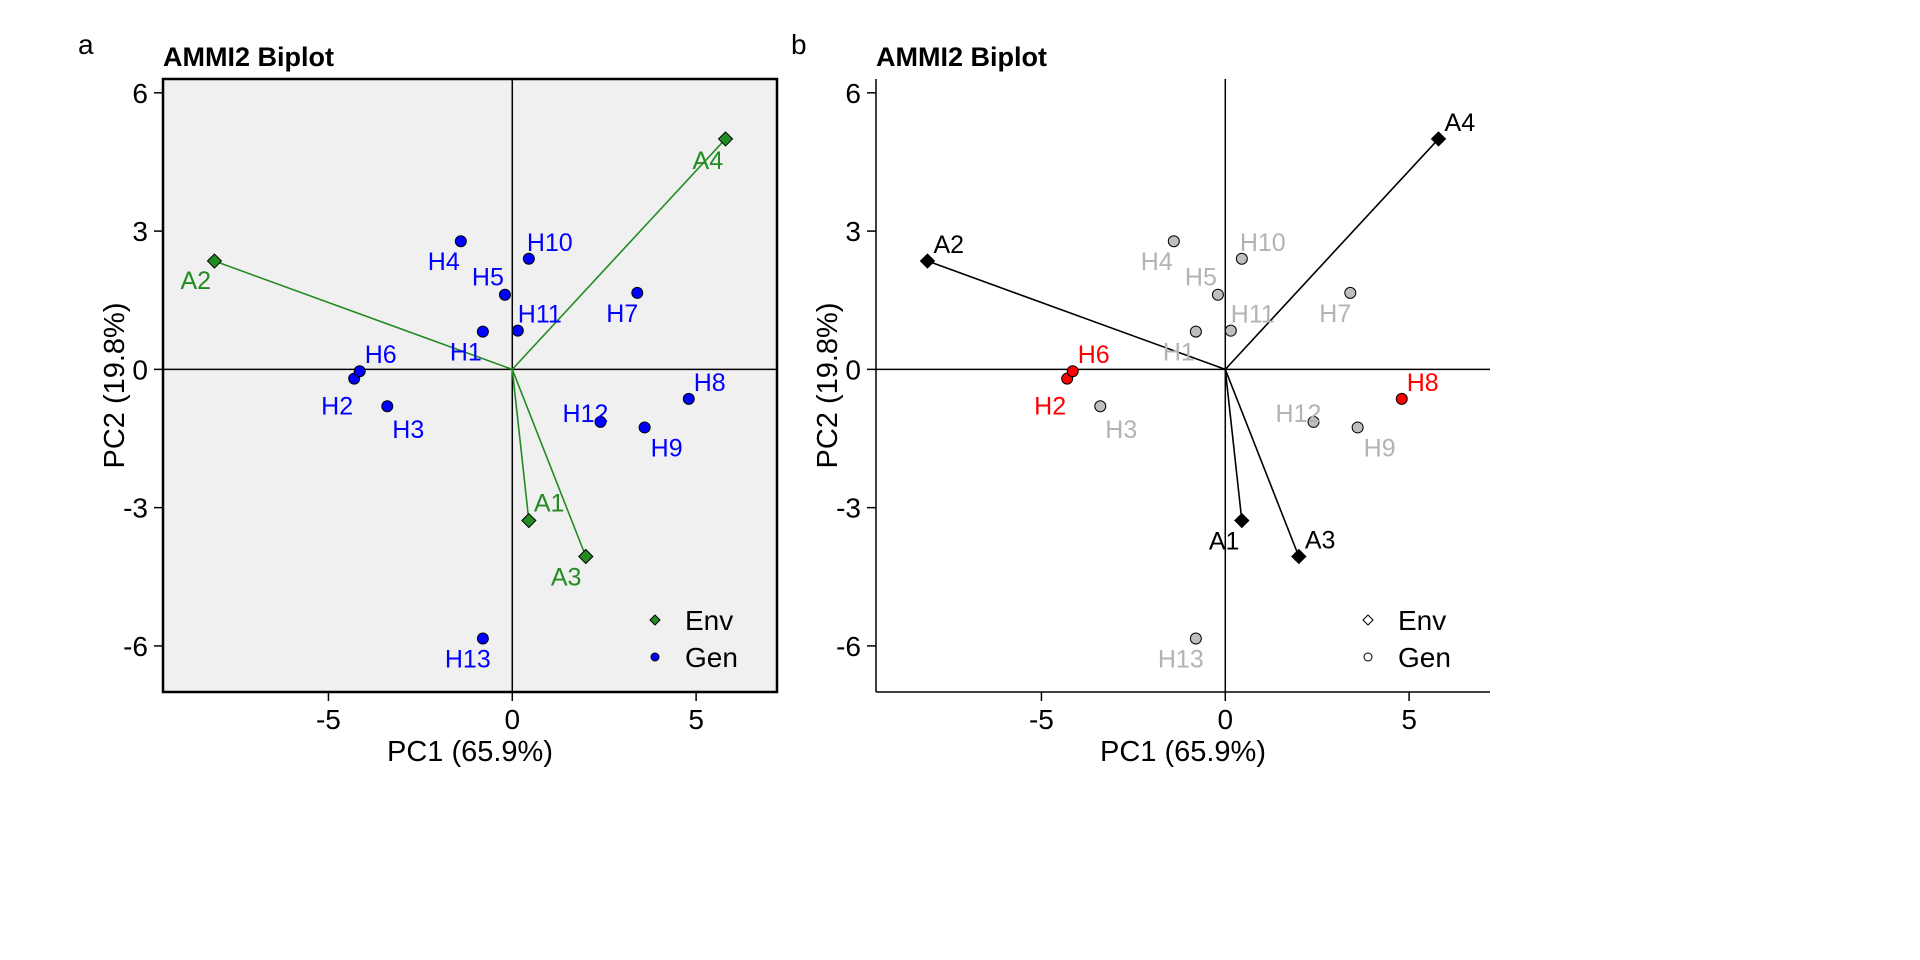 This screenshot has height=960, width=1920. Describe the element at coordinates (466, 353) in the screenshot. I see `gen-label-h1: H1` at that location.